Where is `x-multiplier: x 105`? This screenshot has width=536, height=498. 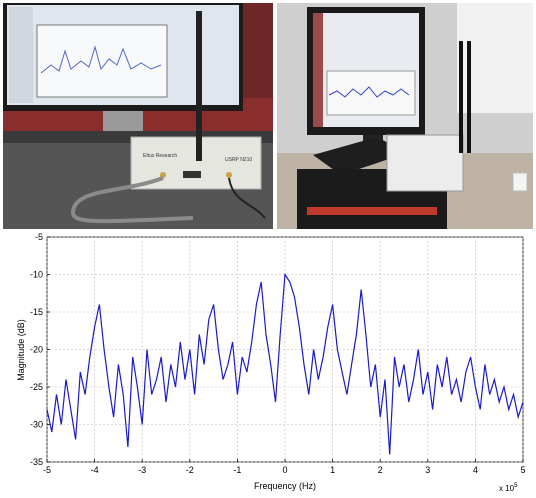
x-multiplier: x 105 is located at coordinates (508, 488).